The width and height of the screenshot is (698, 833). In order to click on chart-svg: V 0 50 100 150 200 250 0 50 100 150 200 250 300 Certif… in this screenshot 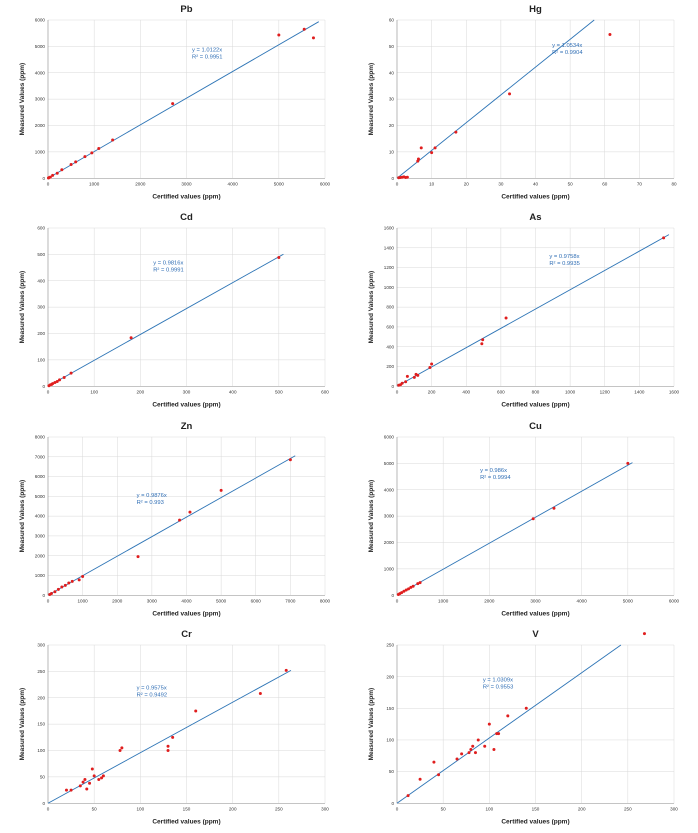, I will do `click(523, 727)`.